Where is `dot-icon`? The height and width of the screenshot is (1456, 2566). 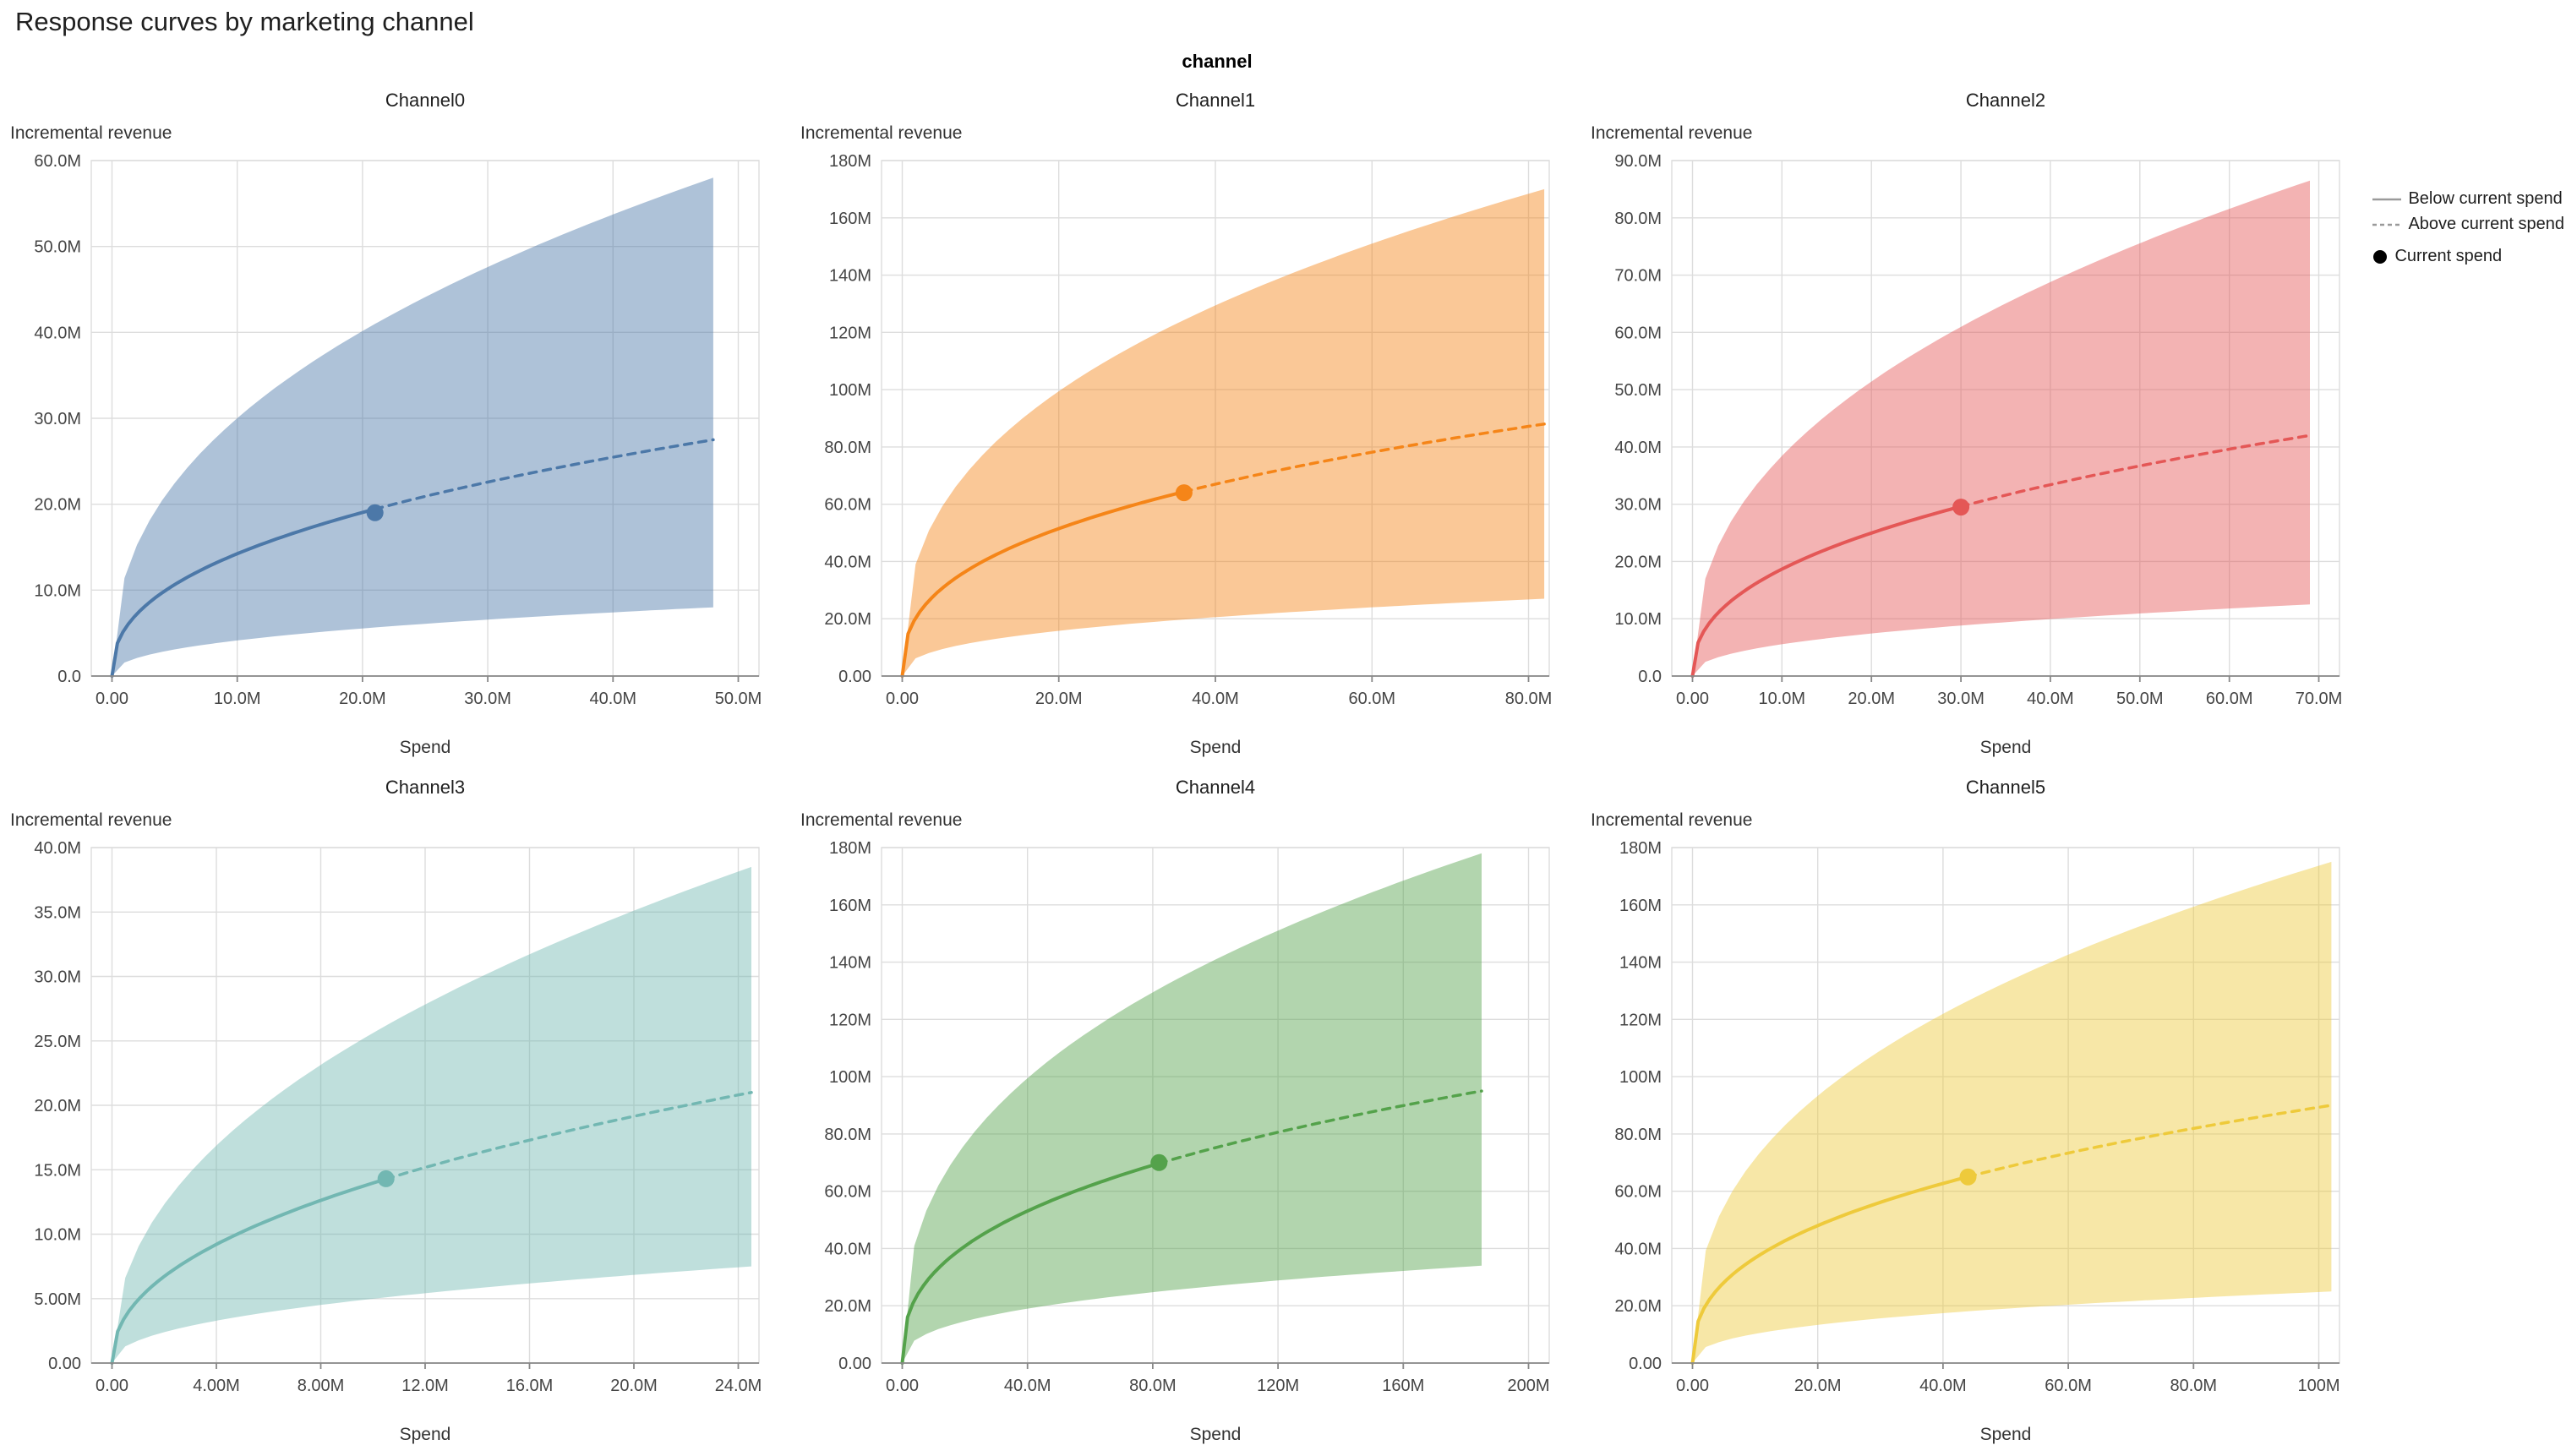 dot-icon is located at coordinates (2380, 256).